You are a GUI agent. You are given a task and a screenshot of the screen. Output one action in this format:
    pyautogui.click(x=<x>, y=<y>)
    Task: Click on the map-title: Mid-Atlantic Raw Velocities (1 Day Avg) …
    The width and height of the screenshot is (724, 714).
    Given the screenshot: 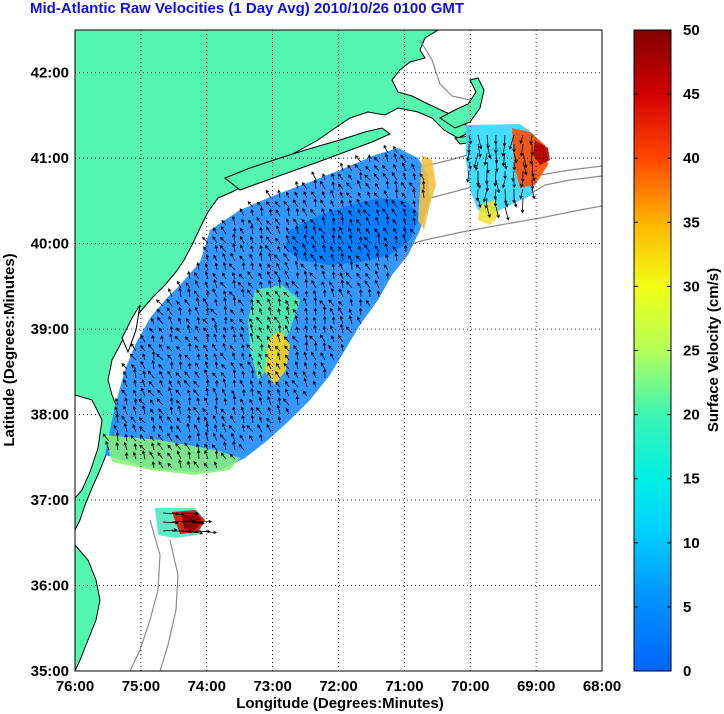 What is the action you would take?
    pyautogui.click(x=247, y=8)
    